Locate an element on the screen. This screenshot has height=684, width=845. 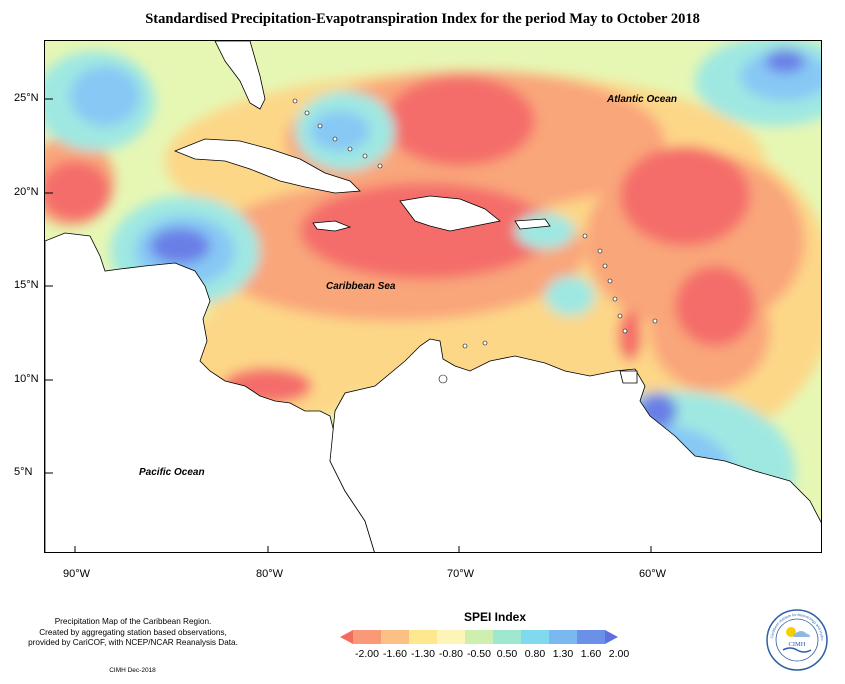
legend-colorbar is located at coordinates (479, 637).